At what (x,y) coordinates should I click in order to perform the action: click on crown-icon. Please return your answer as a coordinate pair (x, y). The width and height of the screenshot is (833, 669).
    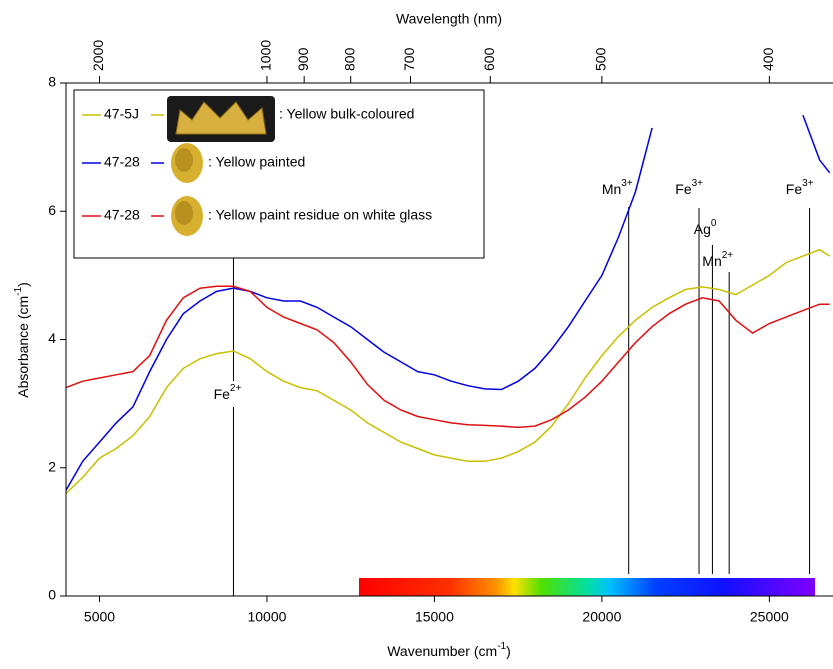
    Looking at the image, I should click on (221, 119).